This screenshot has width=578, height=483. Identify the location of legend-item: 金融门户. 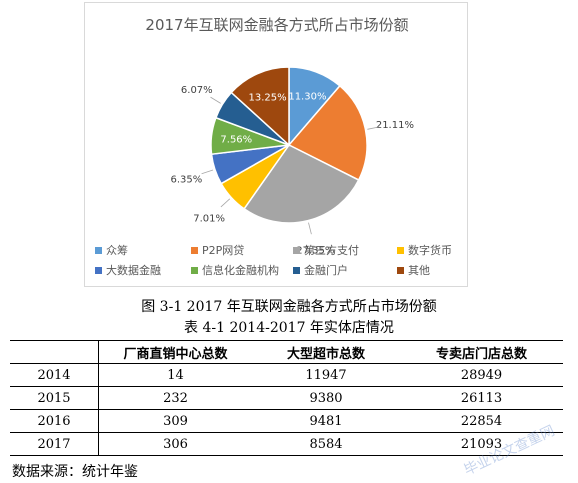
(320, 270).